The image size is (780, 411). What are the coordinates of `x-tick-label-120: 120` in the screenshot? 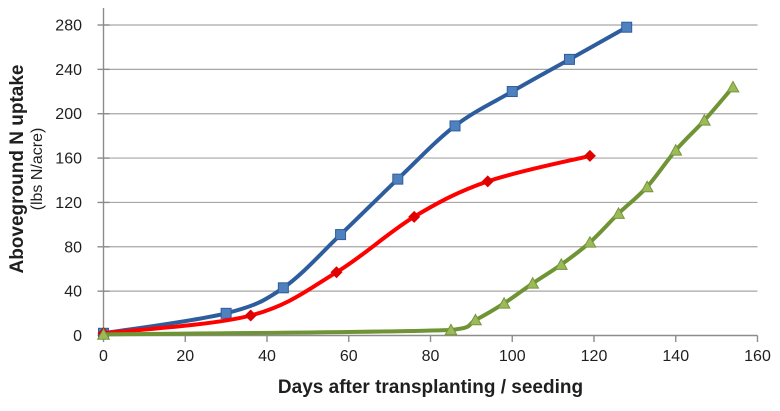 It's located at (594, 356).